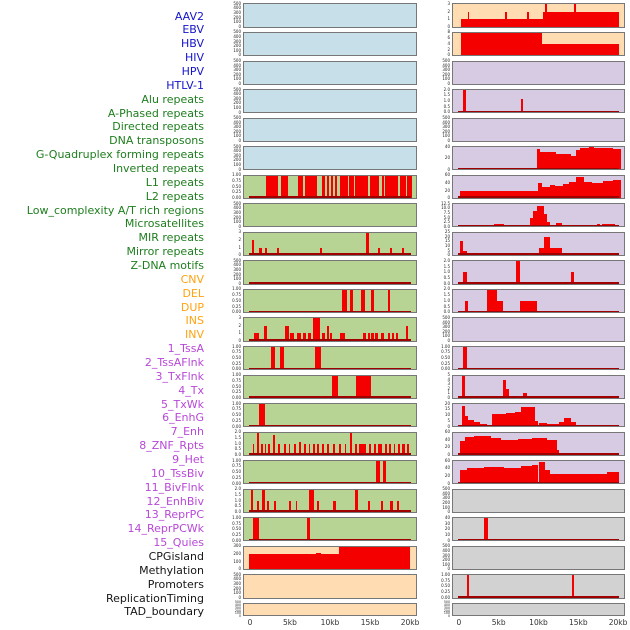  I want to click on track-label-alu-repeats: Alu repeats, so click(172, 99).